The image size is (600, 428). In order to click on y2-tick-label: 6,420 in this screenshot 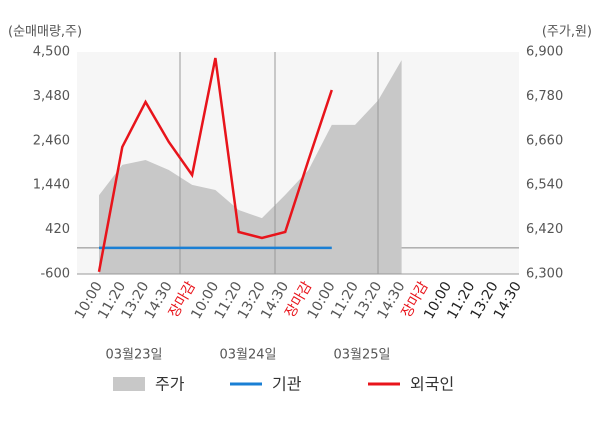, I will do `click(544, 229)`.